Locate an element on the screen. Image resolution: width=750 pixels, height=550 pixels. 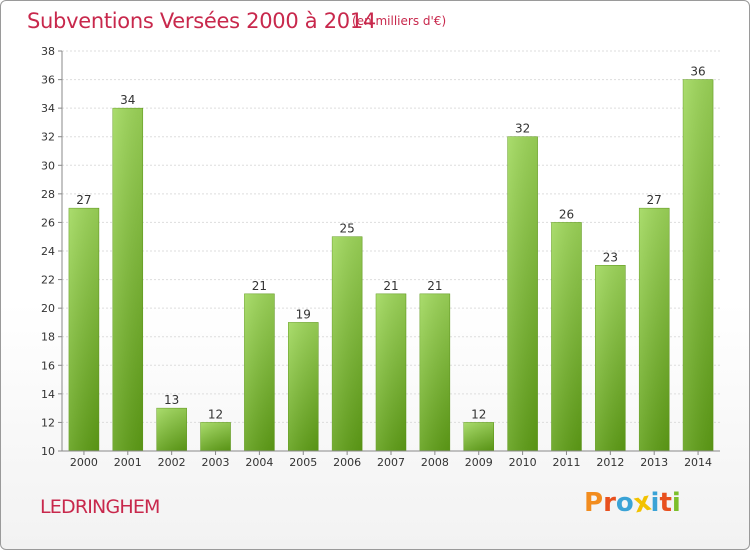
chart-title: Subventions Versées 2000 à 2014 is located at coordinates (201, 21).